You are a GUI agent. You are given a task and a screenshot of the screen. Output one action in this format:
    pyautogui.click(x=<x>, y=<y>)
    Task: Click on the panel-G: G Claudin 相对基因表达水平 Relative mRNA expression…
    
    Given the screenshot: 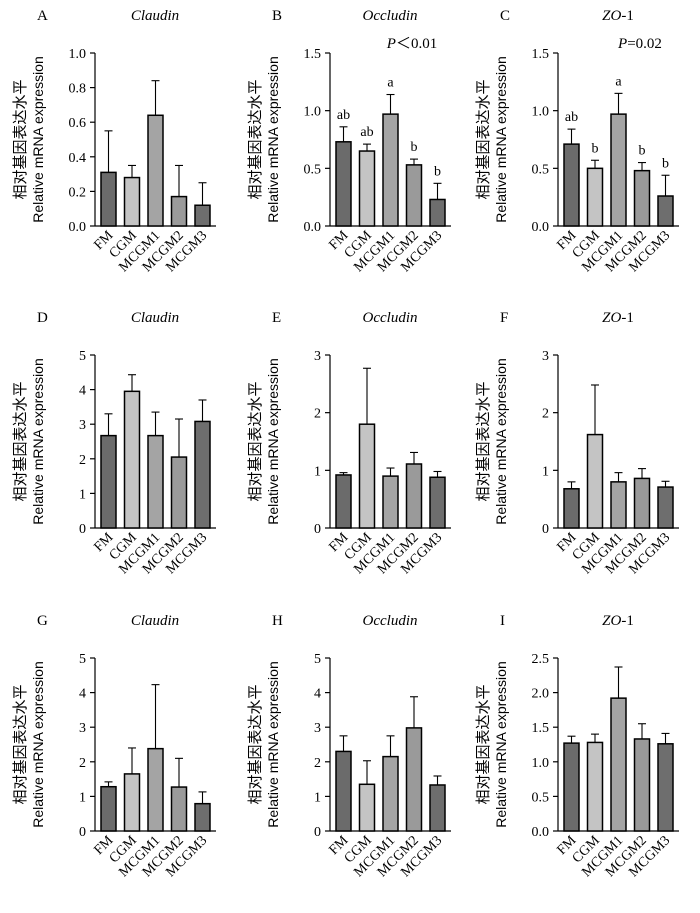 What is the action you would take?
    pyautogui.click(x=114, y=746)
    